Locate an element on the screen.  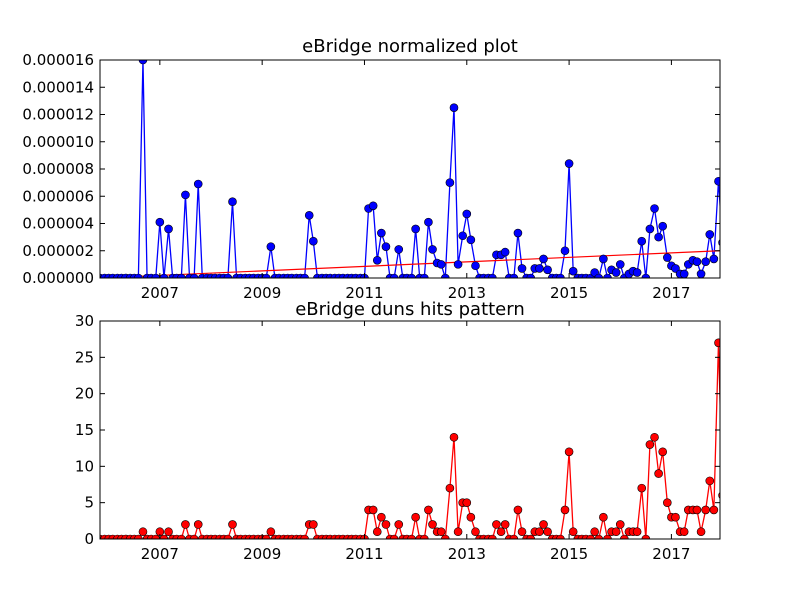
y-tick-label: 0 is located at coordinates (89, 539).